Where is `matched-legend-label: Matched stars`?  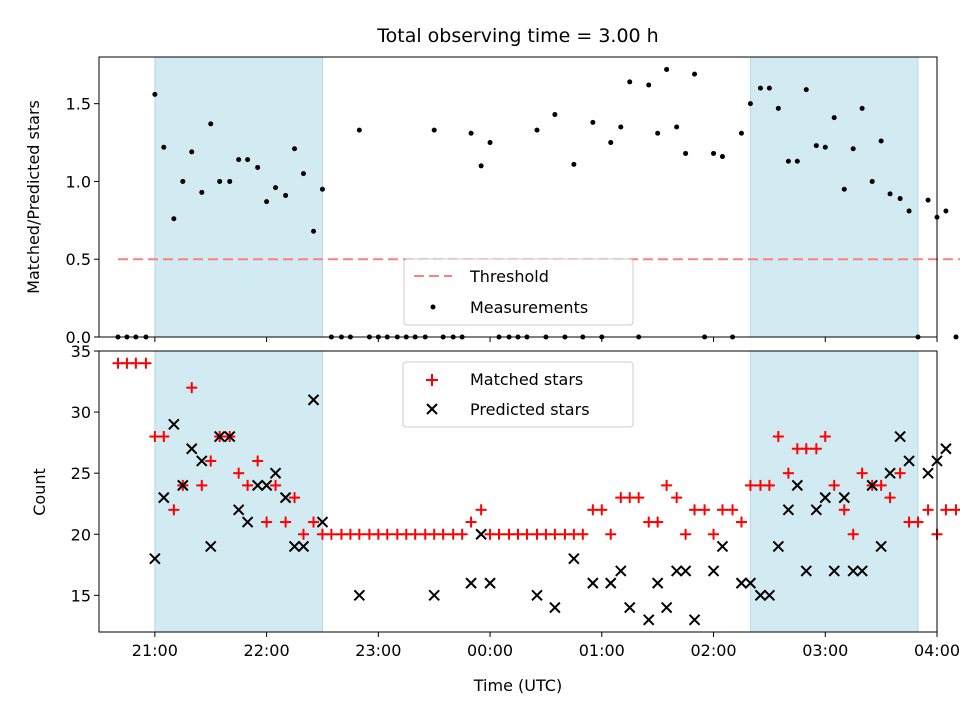 matched-legend-label: Matched stars is located at coordinates (526, 379).